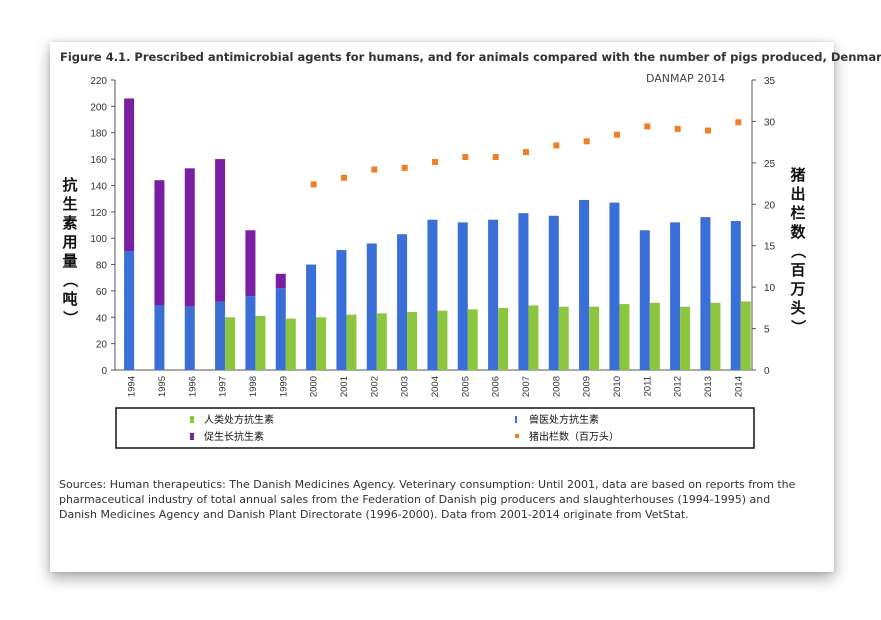 The width and height of the screenshot is (881, 620). What do you see at coordinates (69, 261) in the screenshot?
I see `svg-text: 量` at bounding box center [69, 261].